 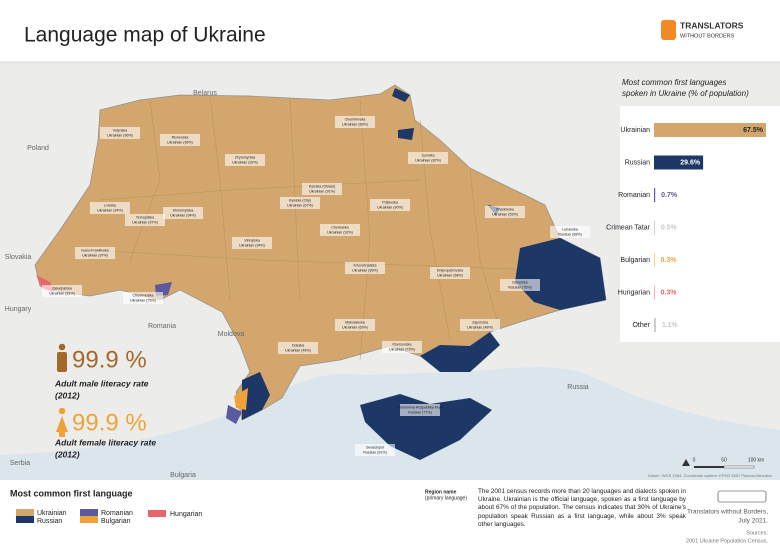 What do you see at coordinates (49, 521) in the screenshot?
I see `legend-label: Russian` at bounding box center [49, 521].